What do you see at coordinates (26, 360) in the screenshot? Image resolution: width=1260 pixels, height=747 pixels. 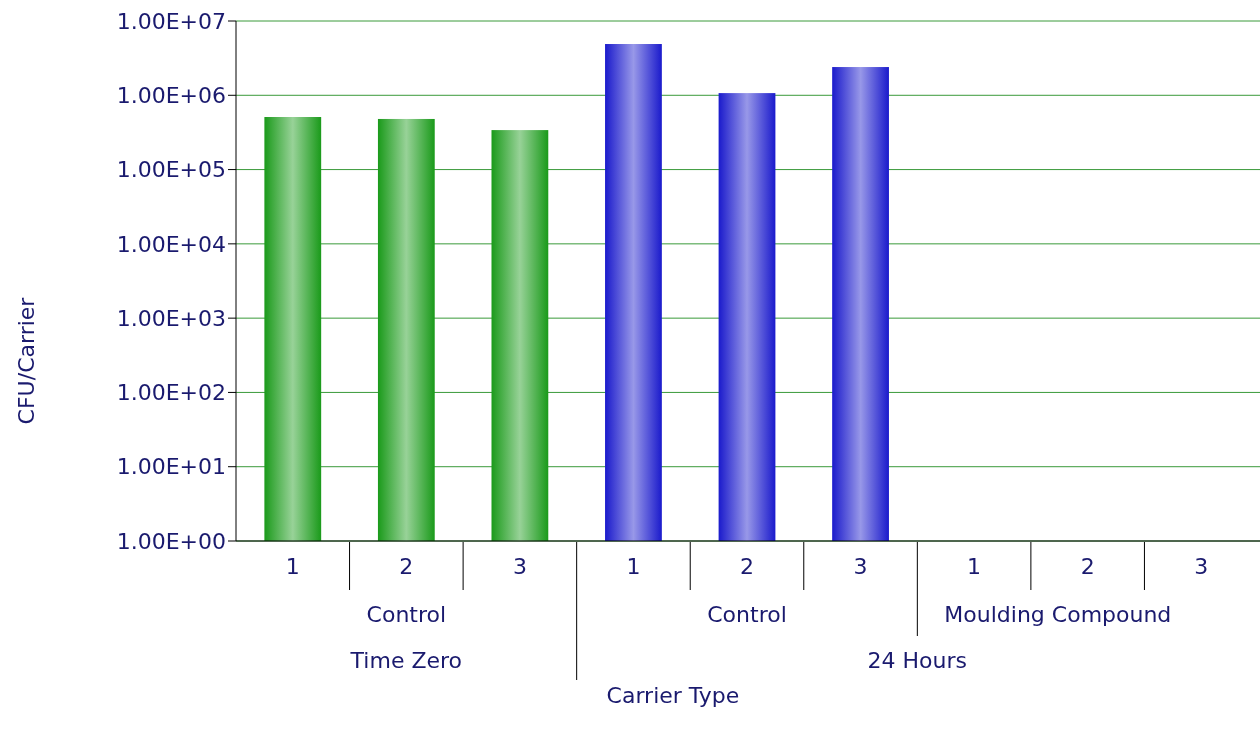 I see `y-axis-title: CFU/Carrier` at bounding box center [26, 360].